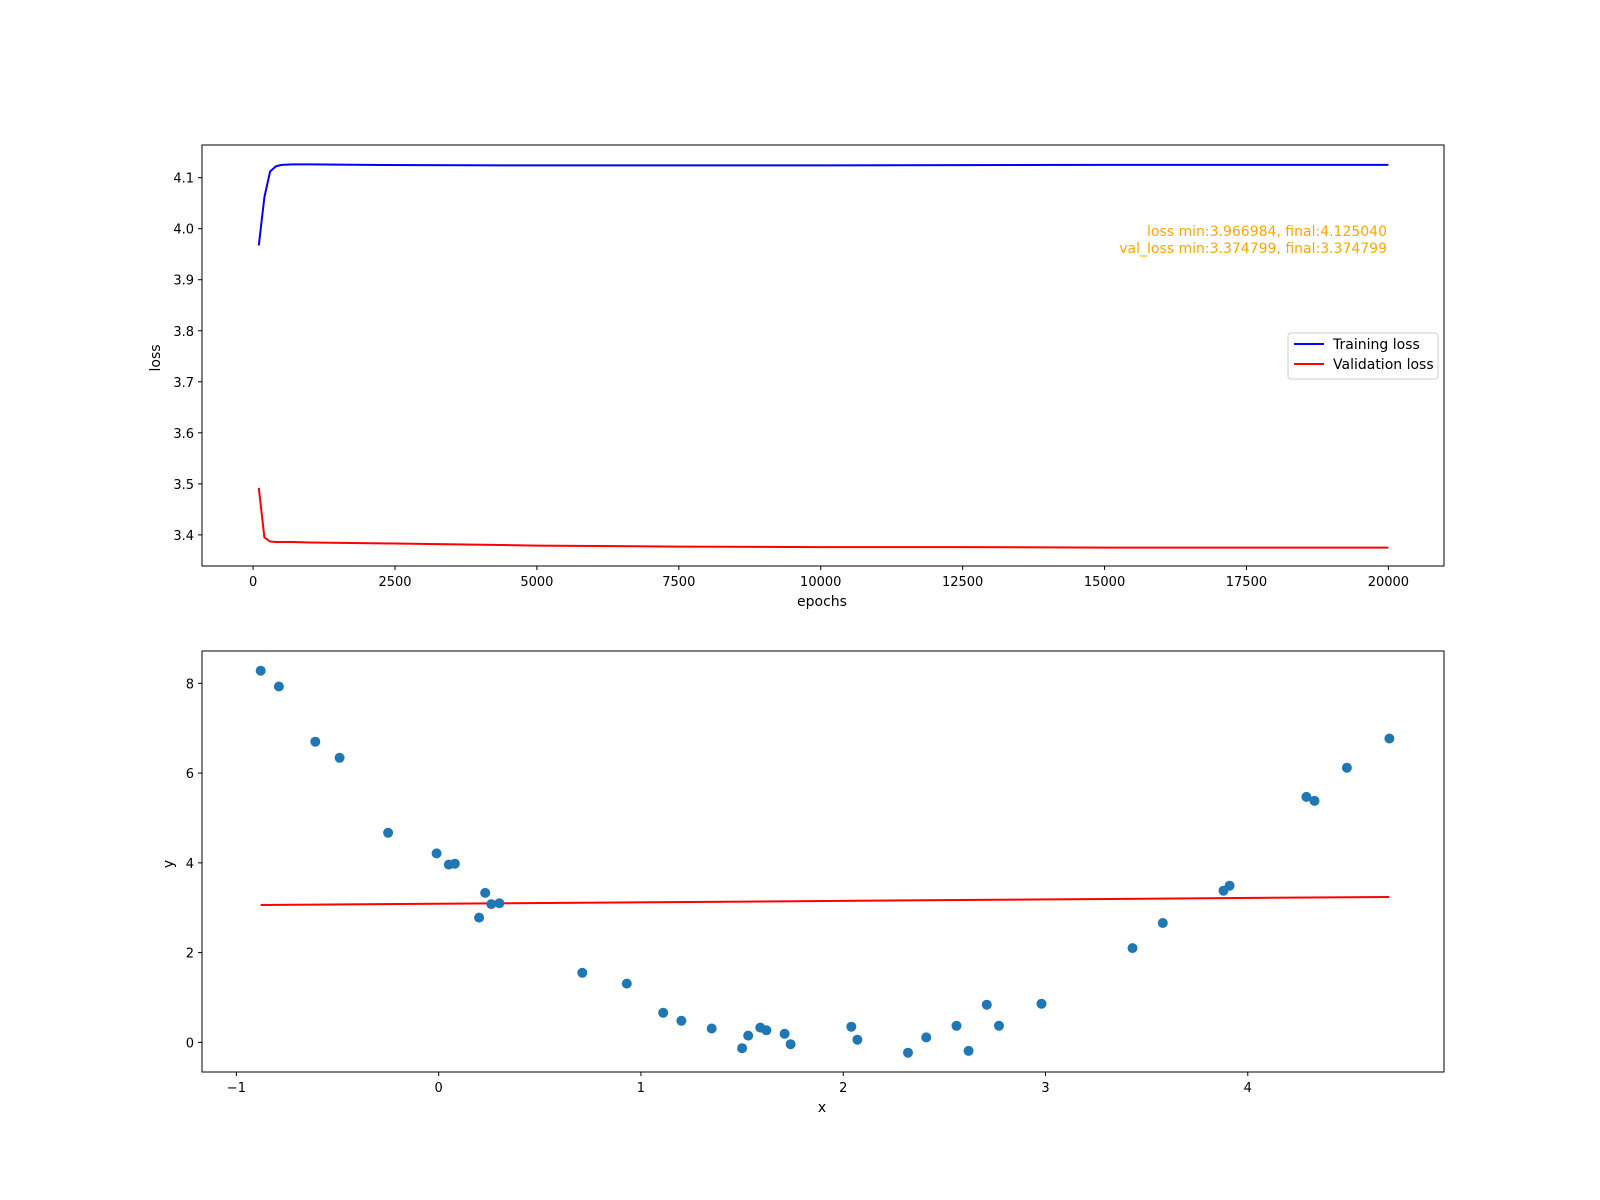 The height and width of the screenshot is (1200, 1600). Describe the element at coordinates (1104, 582) in the screenshot. I see `loss-x-tick-label: 15000` at that location.